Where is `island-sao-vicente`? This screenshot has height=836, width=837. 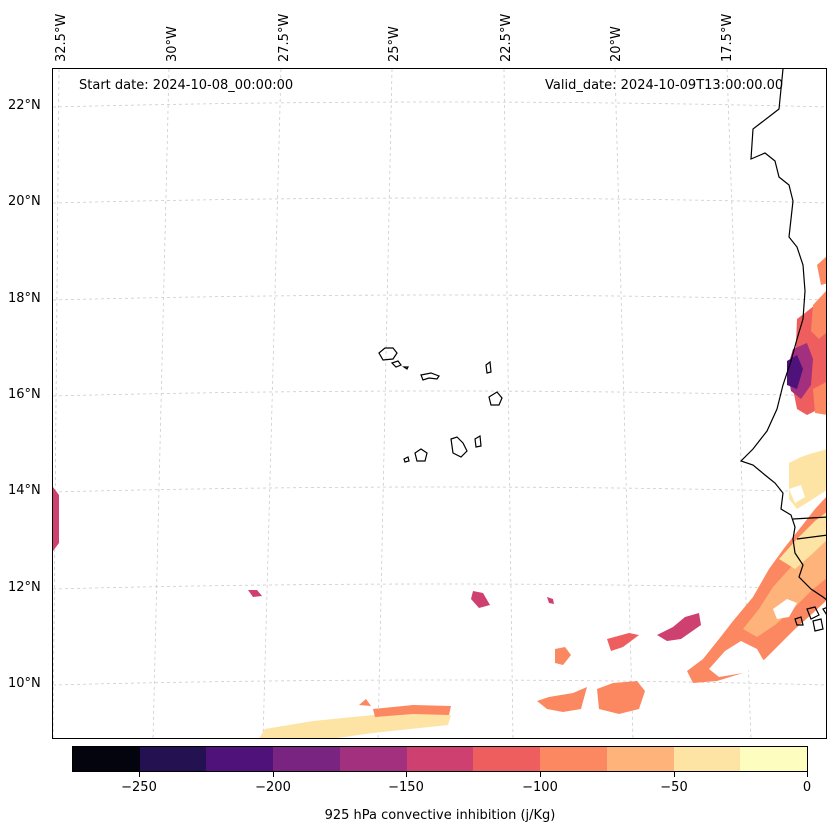 island-sao-vicente is located at coordinates (396, 364).